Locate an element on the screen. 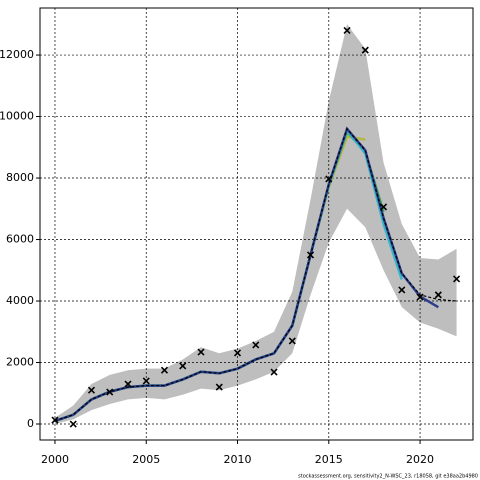 Image resolution: width=480 pixels, height=480 pixels. y-tick-label: 10000 is located at coordinates (17, 116).